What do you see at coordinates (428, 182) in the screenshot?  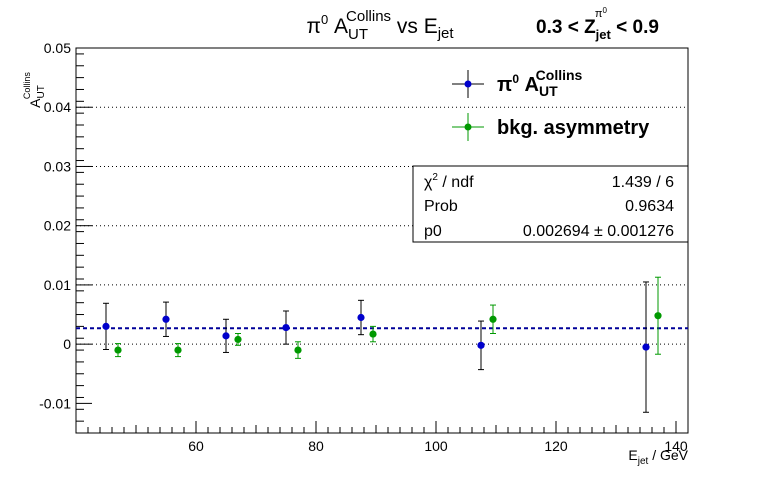 I see `fit-stats-chi: χ` at bounding box center [428, 182].